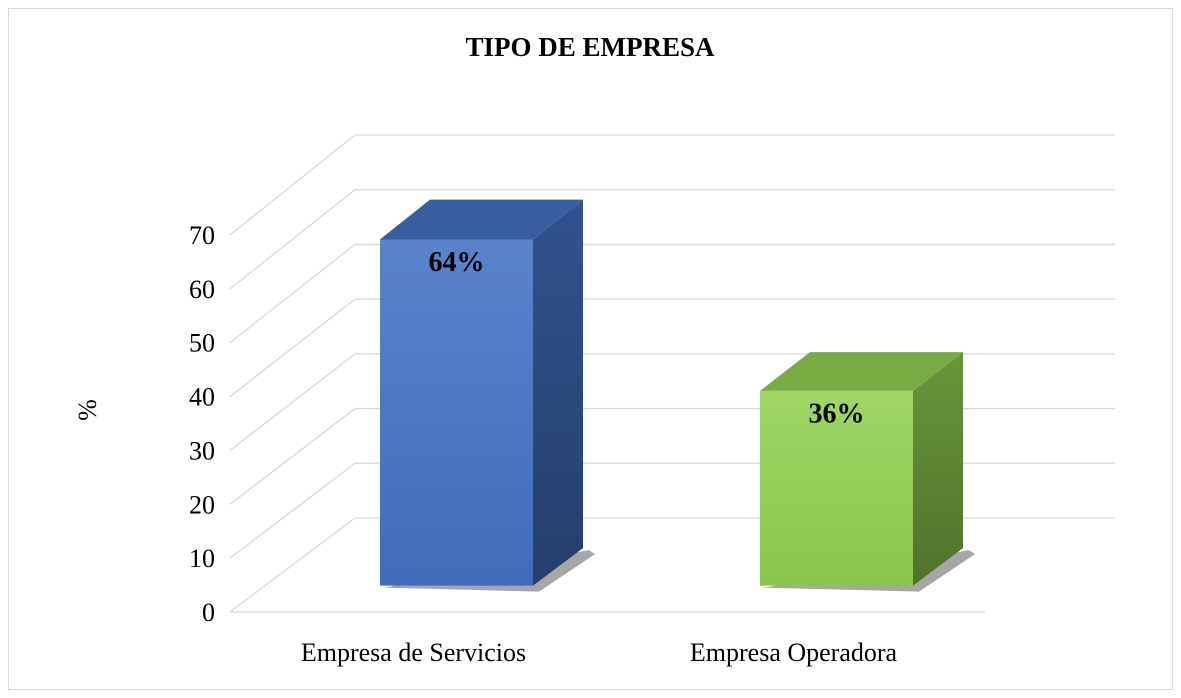 This screenshot has width=1181, height=698. What do you see at coordinates (87, 410) in the screenshot?
I see `y-axis-label: %` at bounding box center [87, 410].